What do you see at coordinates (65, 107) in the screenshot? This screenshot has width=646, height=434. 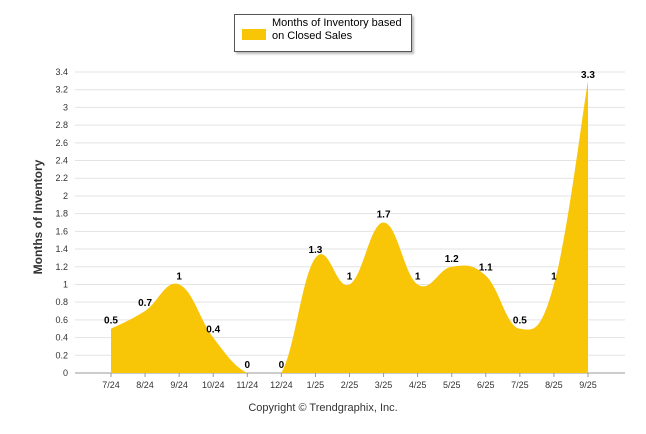 I see `y-tick-label: 3` at bounding box center [65, 107].